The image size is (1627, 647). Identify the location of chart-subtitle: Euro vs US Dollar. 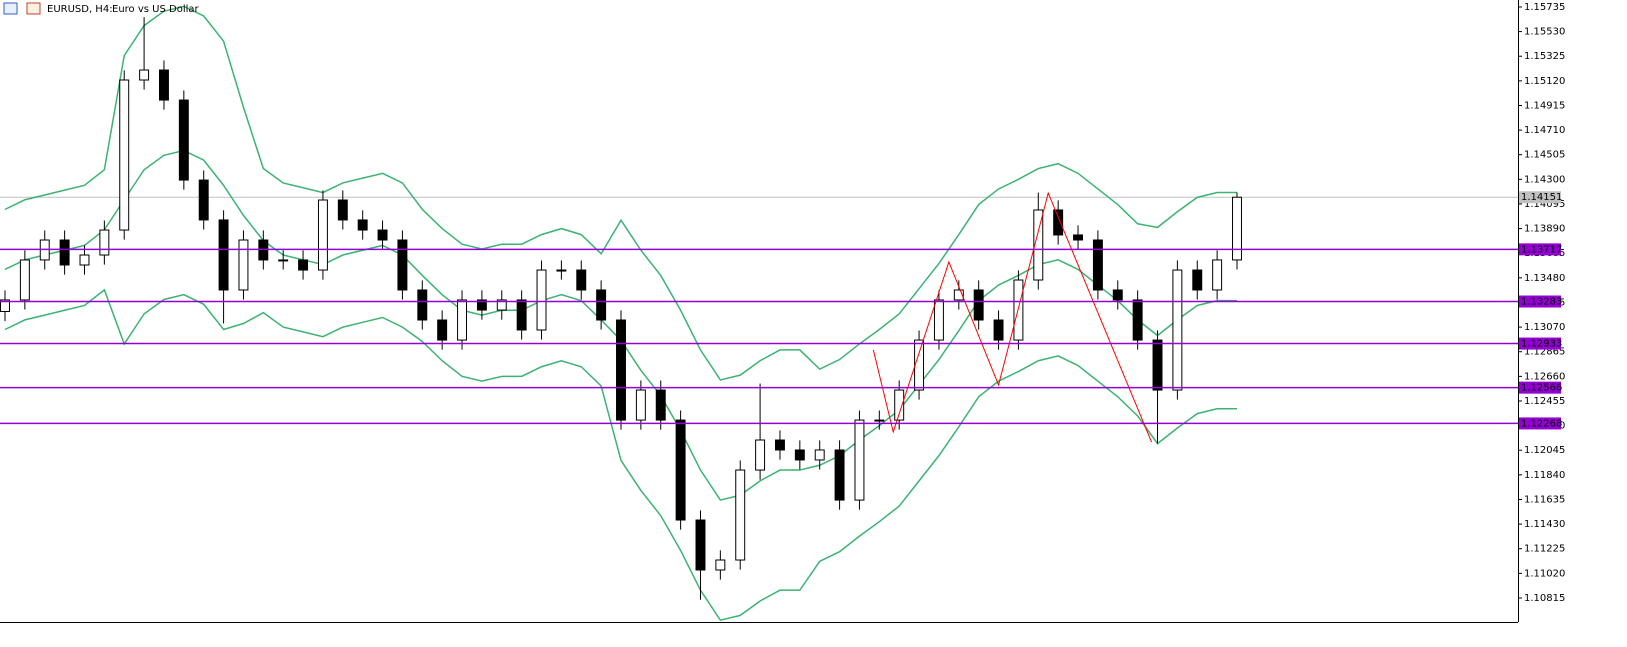
(156, 9).